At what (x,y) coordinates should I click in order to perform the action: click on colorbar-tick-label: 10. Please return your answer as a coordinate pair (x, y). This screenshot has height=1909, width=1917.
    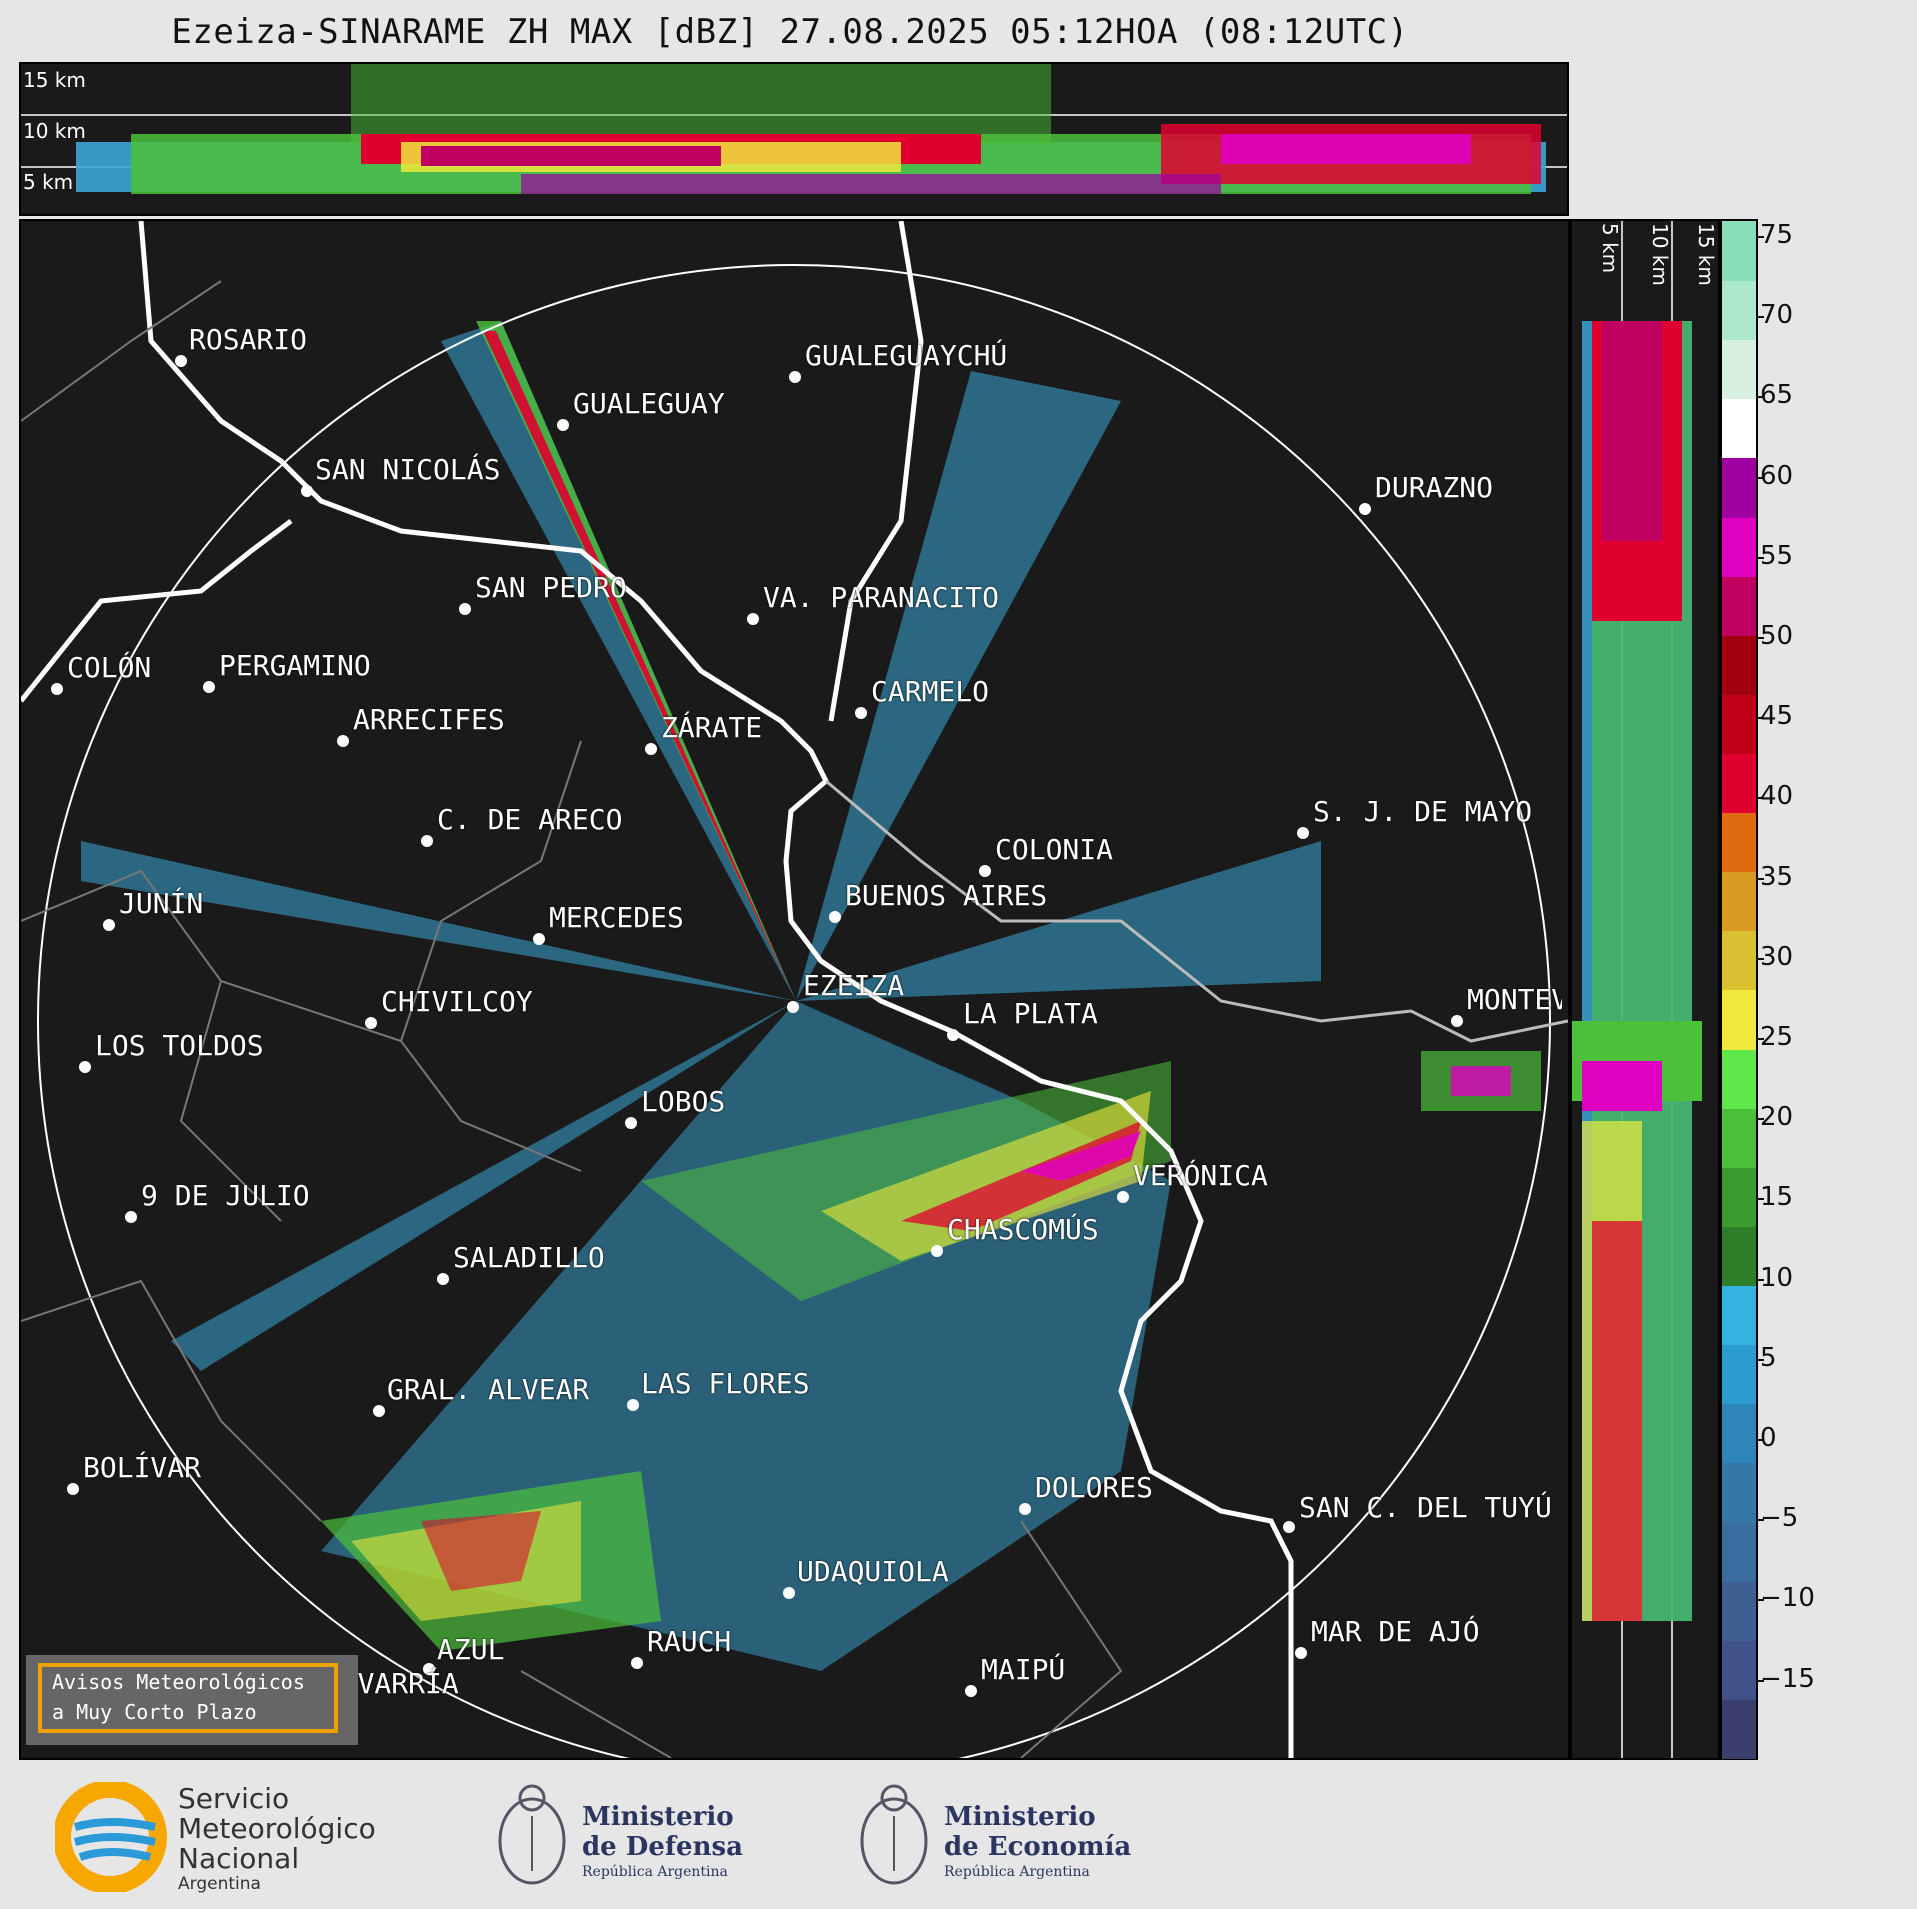
    Looking at the image, I should click on (1774, 1277).